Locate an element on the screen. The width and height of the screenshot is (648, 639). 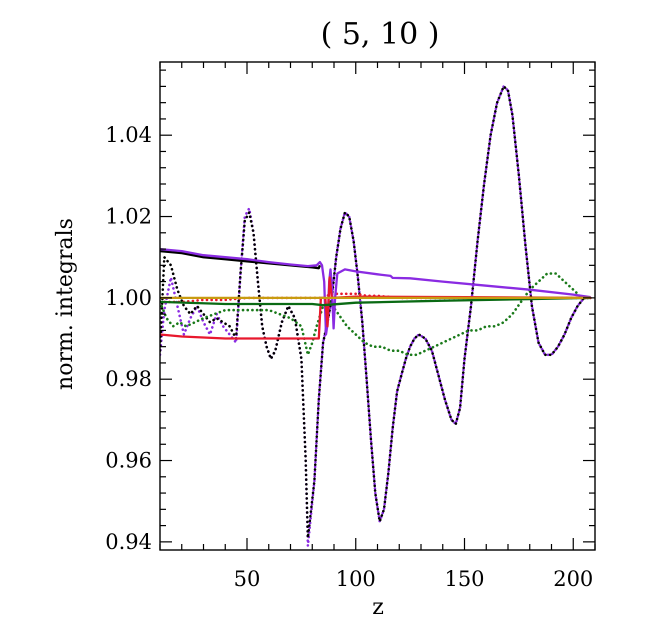
series-line-purple-solid is located at coordinates (375, 291).